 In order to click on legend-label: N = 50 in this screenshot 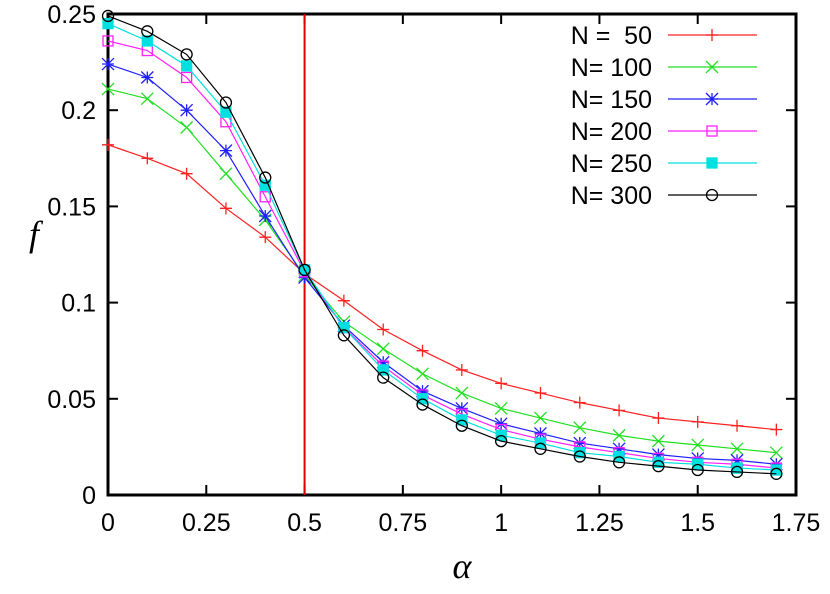, I will do `click(611, 36)`.